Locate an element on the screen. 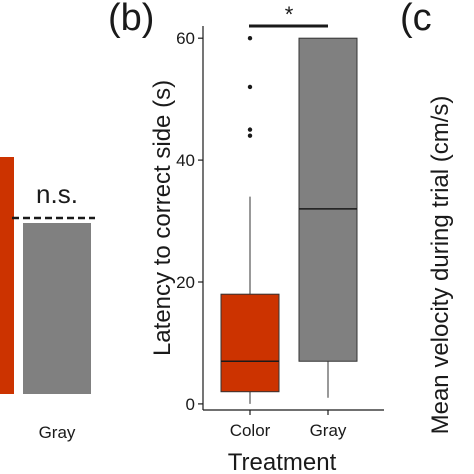  x-axis-title-b: Treatment is located at coordinates (282, 461).